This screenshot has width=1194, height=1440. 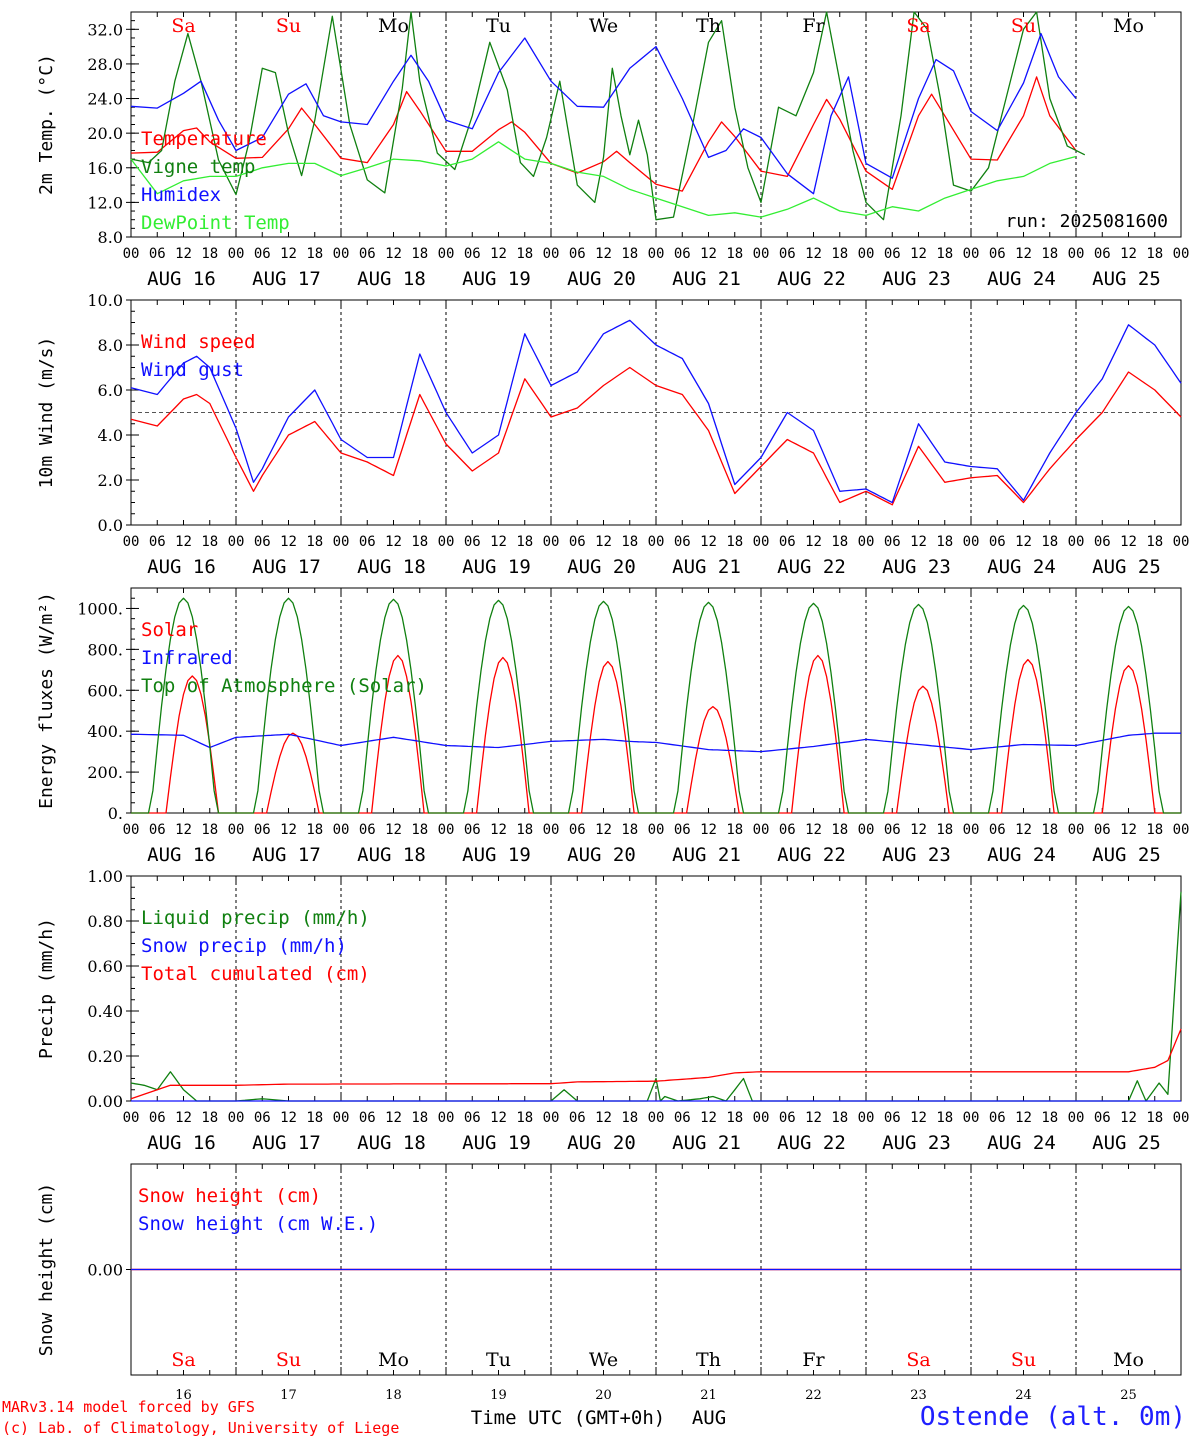 What do you see at coordinates (813, 26) in the screenshot?
I see `day-name-top: Fr` at bounding box center [813, 26].